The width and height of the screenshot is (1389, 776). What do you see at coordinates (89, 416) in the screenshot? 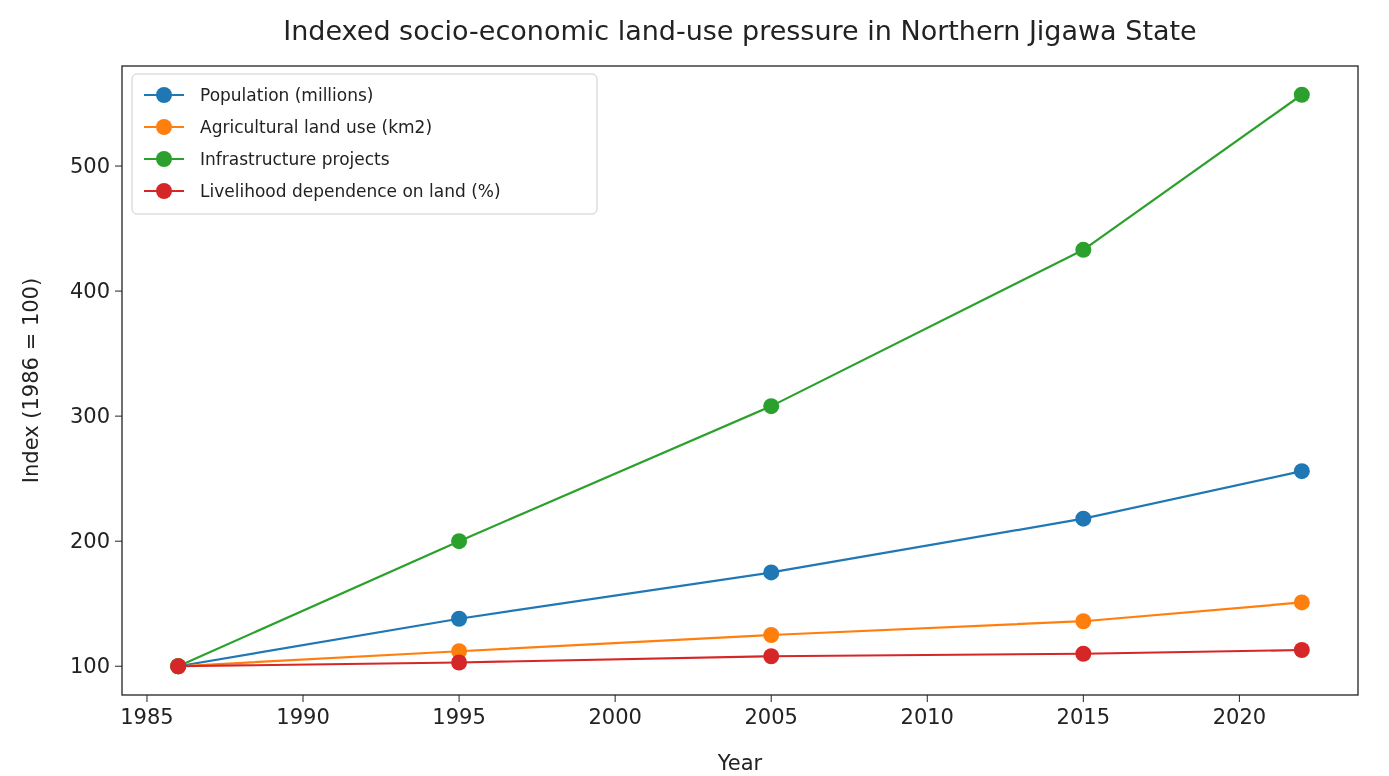
I see `y-tick-label: 300` at bounding box center [89, 416].